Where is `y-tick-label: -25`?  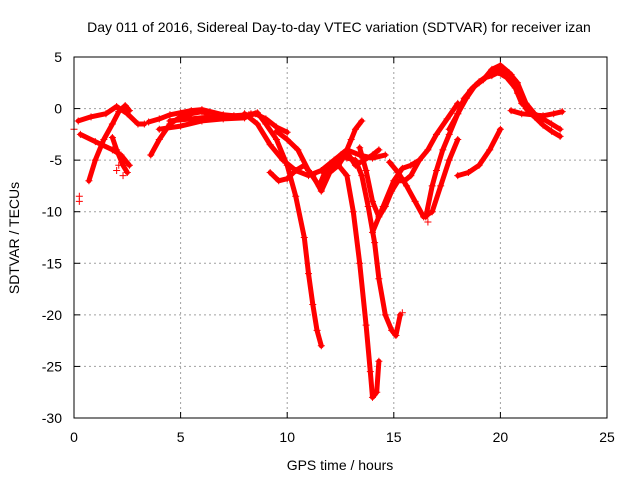 y-tick-label: -25 is located at coordinates (52, 366).